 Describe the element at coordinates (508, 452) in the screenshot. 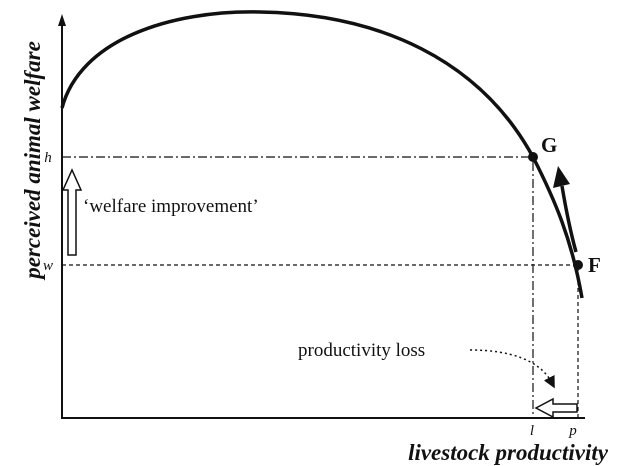

I see `x-axis-label: livestock productivity` at that location.